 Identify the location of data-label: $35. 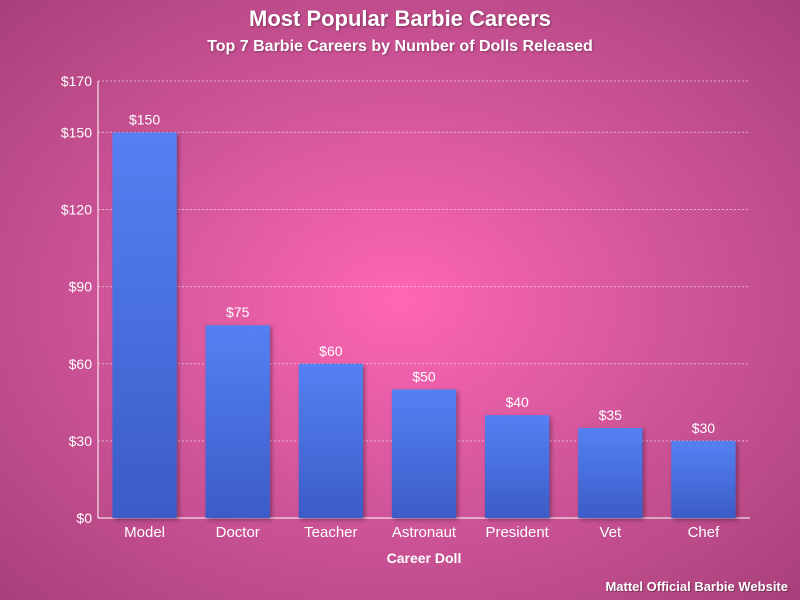
(611, 415).